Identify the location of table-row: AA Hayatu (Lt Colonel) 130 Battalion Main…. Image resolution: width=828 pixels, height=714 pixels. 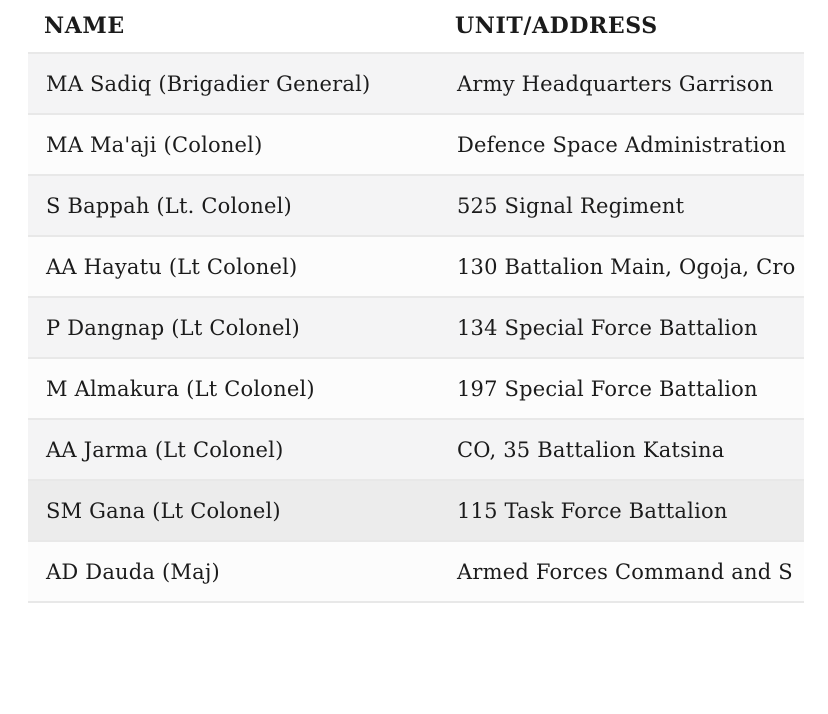
(416, 266).